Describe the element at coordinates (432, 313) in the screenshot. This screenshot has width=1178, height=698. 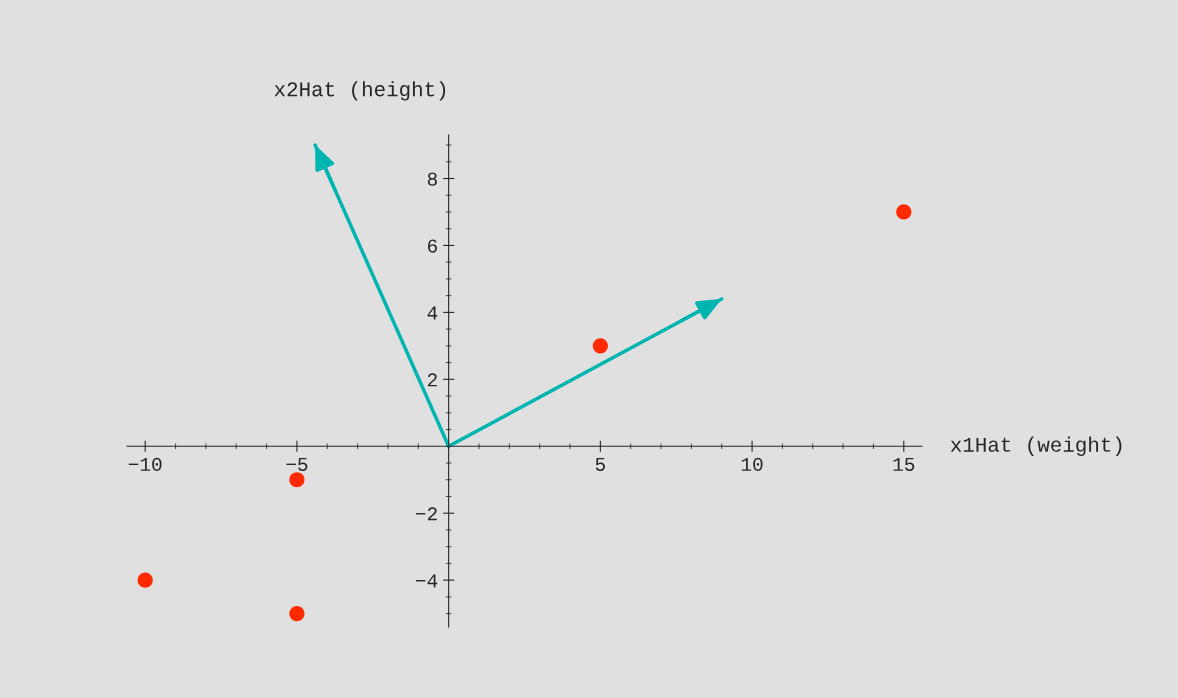
I see `y-tick-label: 4` at that location.